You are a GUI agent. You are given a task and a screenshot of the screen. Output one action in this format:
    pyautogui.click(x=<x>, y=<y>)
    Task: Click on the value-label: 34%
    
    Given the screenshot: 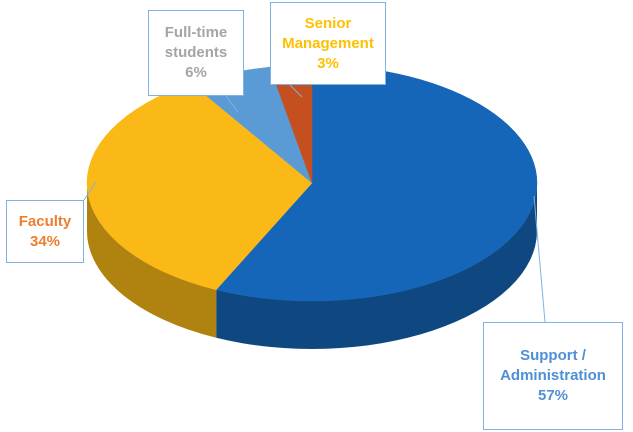 What is the action you would take?
    pyautogui.click(x=45, y=241)
    